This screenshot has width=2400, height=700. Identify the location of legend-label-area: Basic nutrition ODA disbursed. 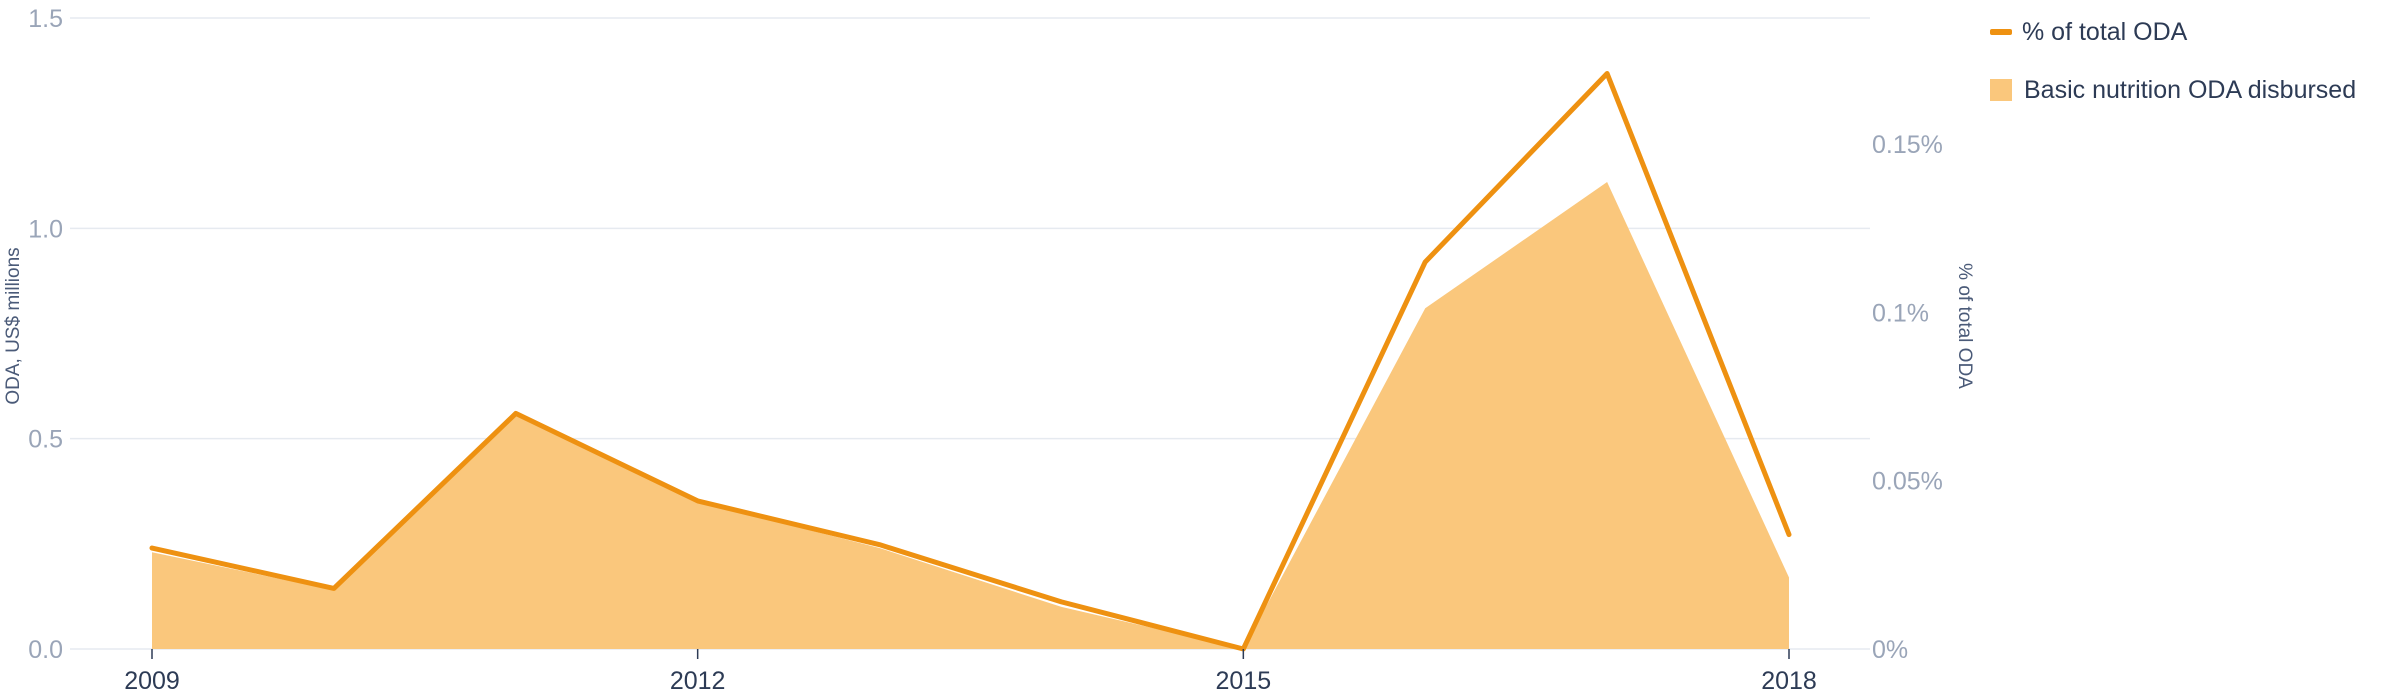
(2190, 89).